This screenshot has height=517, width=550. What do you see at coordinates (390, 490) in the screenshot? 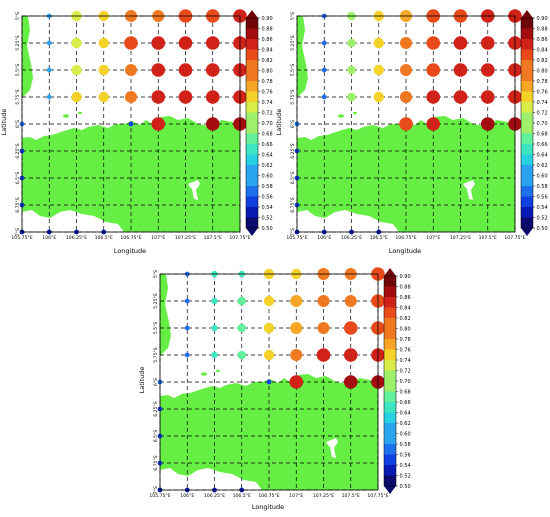
I see `colorbar-extend-bottom` at bounding box center [390, 490].